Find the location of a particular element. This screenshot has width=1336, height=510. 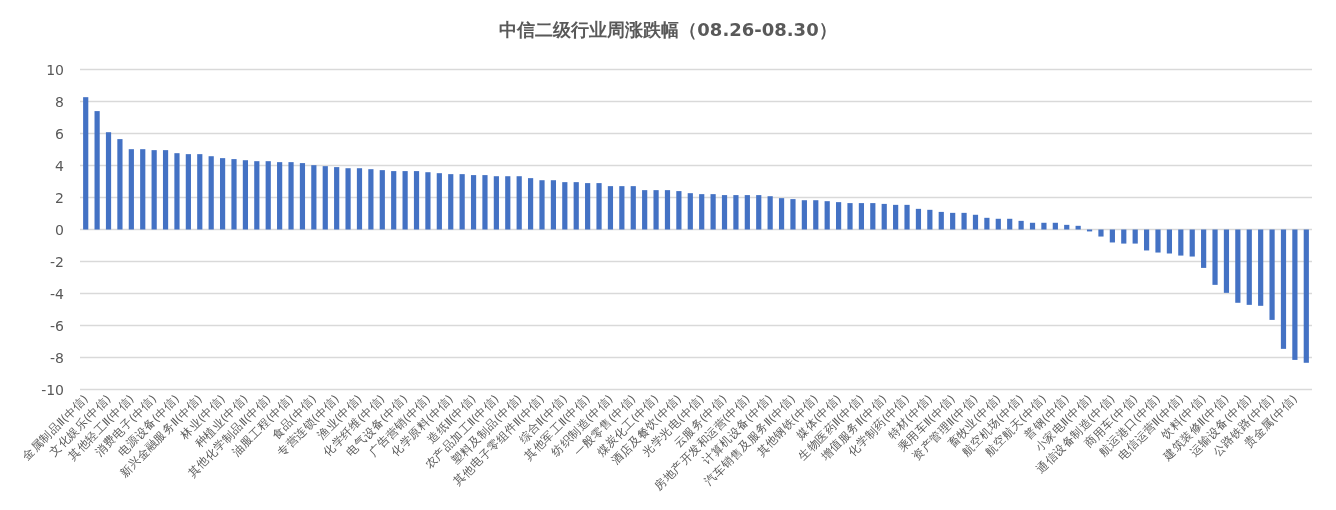

y-tick-label: -10 is located at coordinates (52, 389).